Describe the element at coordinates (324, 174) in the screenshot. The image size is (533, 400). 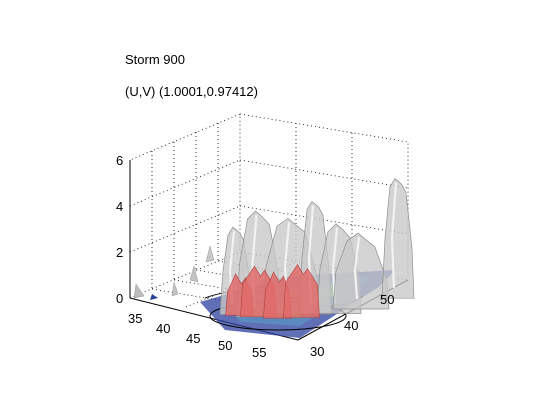
I see `grid-line-right-z4` at that location.